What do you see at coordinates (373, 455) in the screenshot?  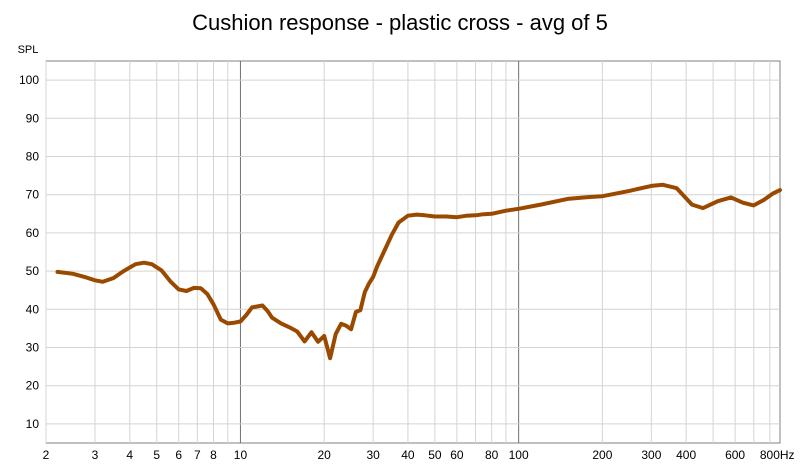 I see `x-tick-label: 30` at bounding box center [373, 455].